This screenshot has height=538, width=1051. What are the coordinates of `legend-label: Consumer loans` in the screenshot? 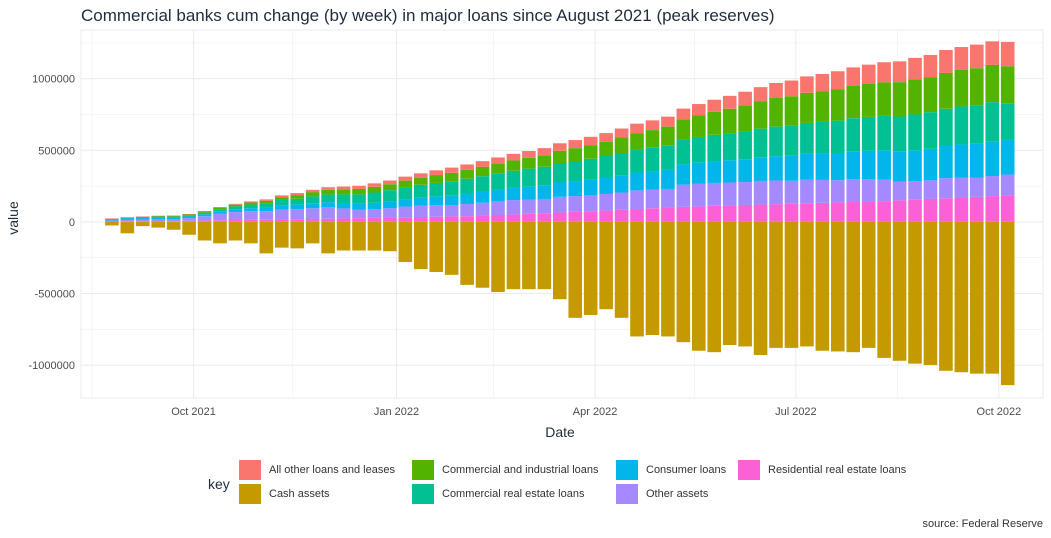 It's located at (686, 470).